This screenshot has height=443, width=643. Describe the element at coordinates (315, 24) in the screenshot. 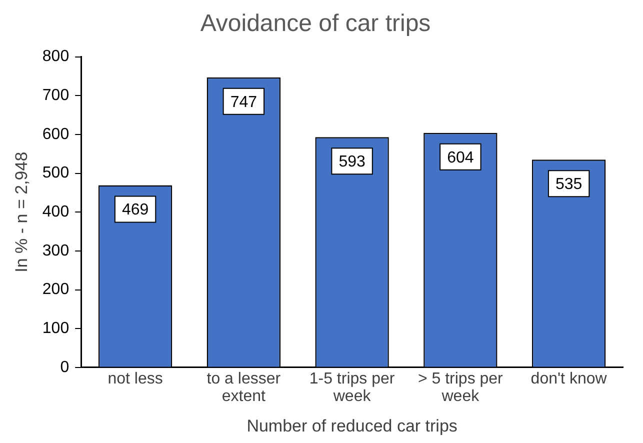

I see `chart-title: Avoidance of car trips` at that location.